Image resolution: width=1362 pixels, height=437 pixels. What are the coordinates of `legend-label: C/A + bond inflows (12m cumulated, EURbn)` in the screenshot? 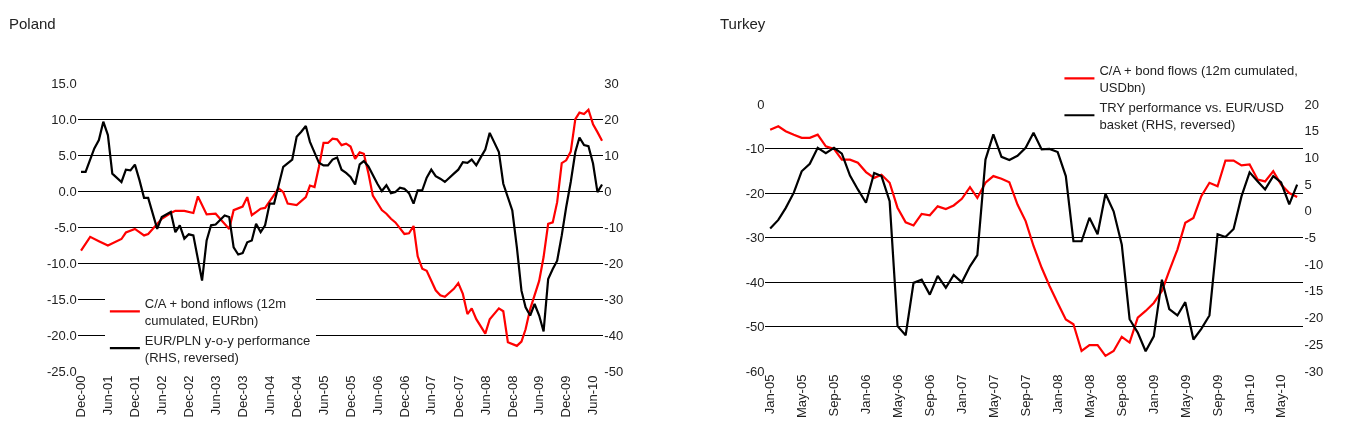 It's located at (215, 311).